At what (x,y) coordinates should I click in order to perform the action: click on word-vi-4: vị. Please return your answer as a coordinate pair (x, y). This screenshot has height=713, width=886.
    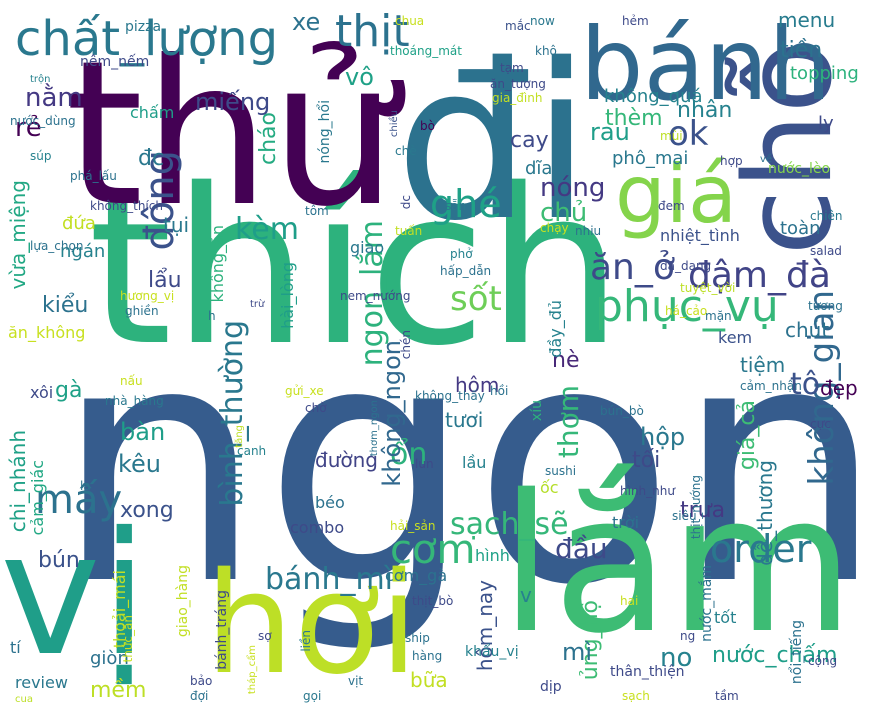
    Looking at the image, I should click on (74, 595).